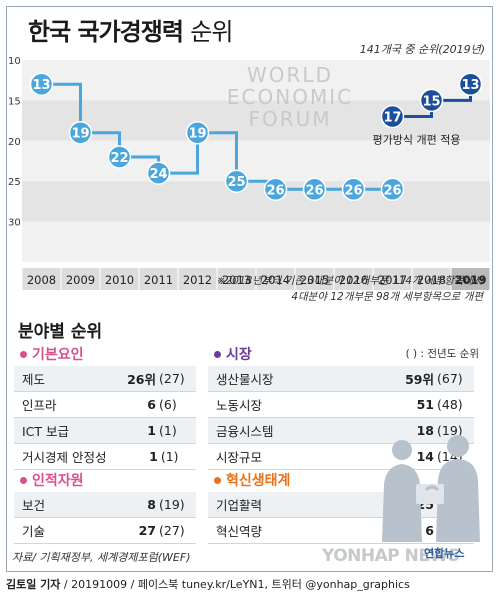  What do you see at coordinates (14, 182) in the screenshot?
I see `y-tick-label: 25` at bounding box center [14, 182].